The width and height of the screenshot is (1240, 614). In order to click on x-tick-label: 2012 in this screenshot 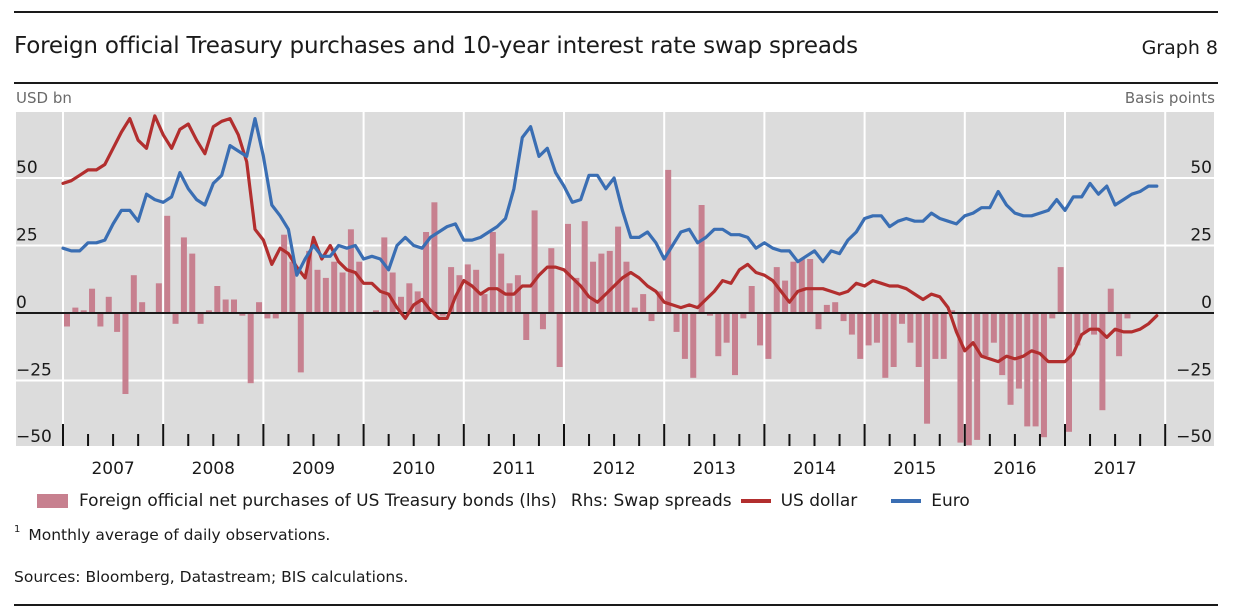, I will do `click(613, 469)`.